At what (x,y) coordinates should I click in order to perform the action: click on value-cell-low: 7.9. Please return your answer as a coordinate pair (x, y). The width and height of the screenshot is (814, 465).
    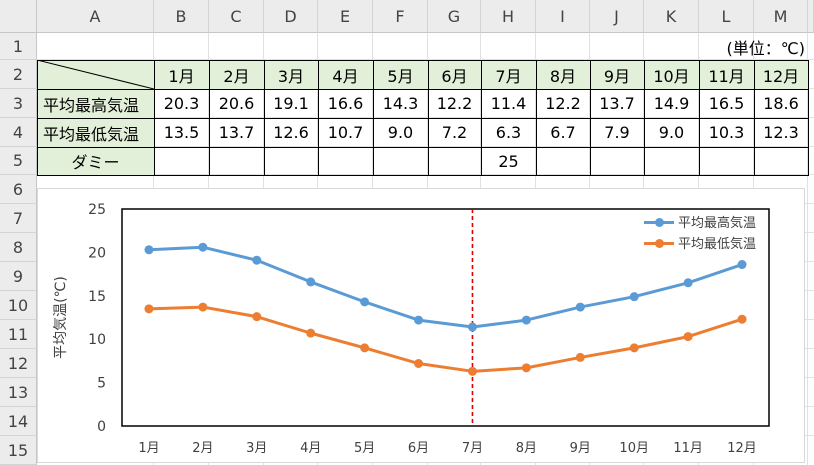
    Looking at the image, I should click on (617, 132).